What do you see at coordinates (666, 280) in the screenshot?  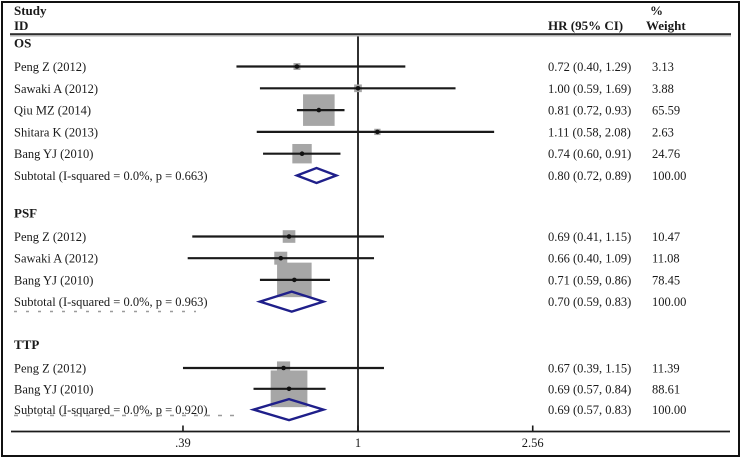 I see `weight-value: 78.45` at bounding box center [666, 280].